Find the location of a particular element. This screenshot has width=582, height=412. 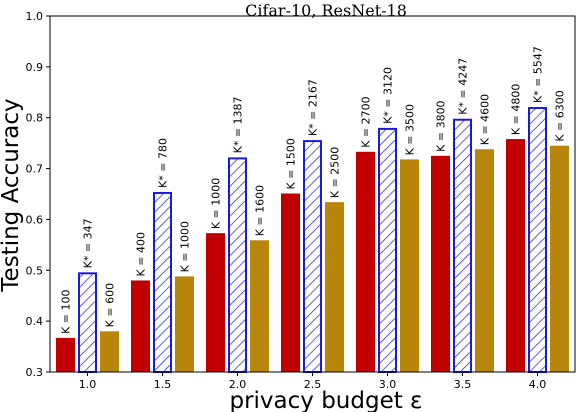

y-tick-label: 0.7 is located at coordinates (35, 169).